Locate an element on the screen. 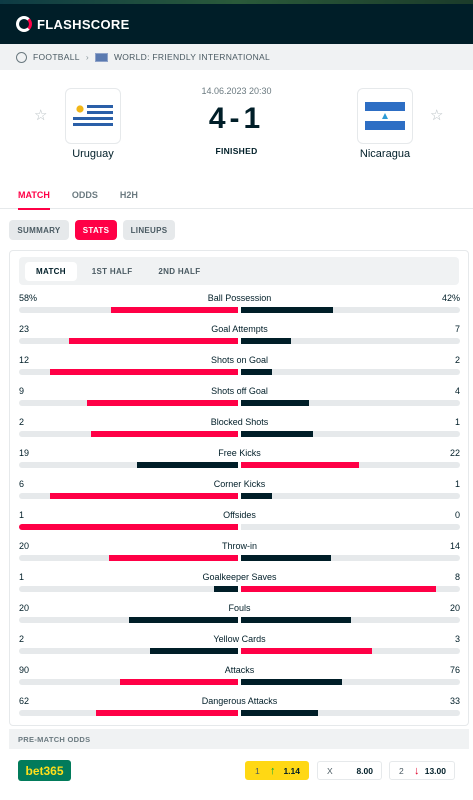 The image size is (473, 800). bookmaker-logo: bet365 is located at coordinates (44, 770).